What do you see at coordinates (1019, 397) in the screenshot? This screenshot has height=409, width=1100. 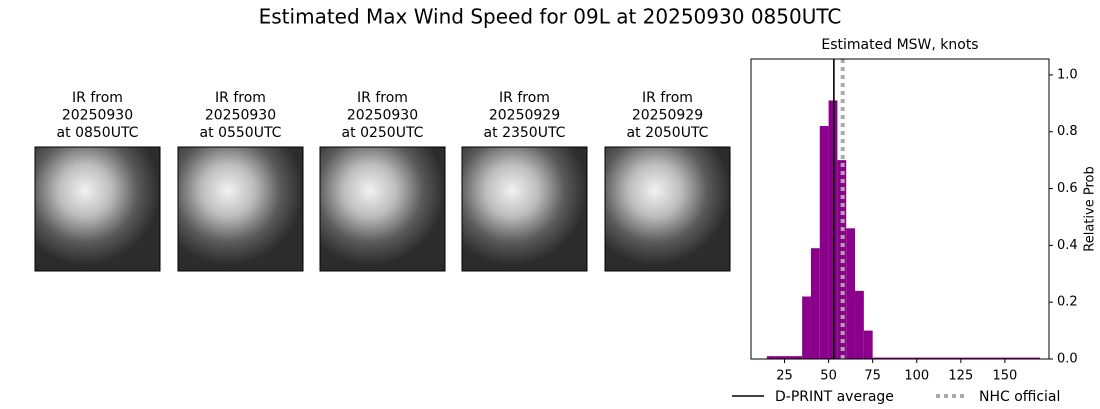 I see `legend-label: NHC official` at bounding box center [1019, 397].